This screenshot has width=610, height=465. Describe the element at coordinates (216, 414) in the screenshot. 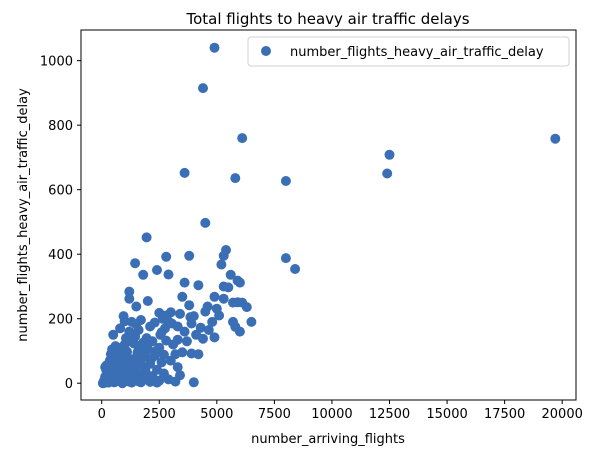

I see `x-tick-label: 5000` at that location.